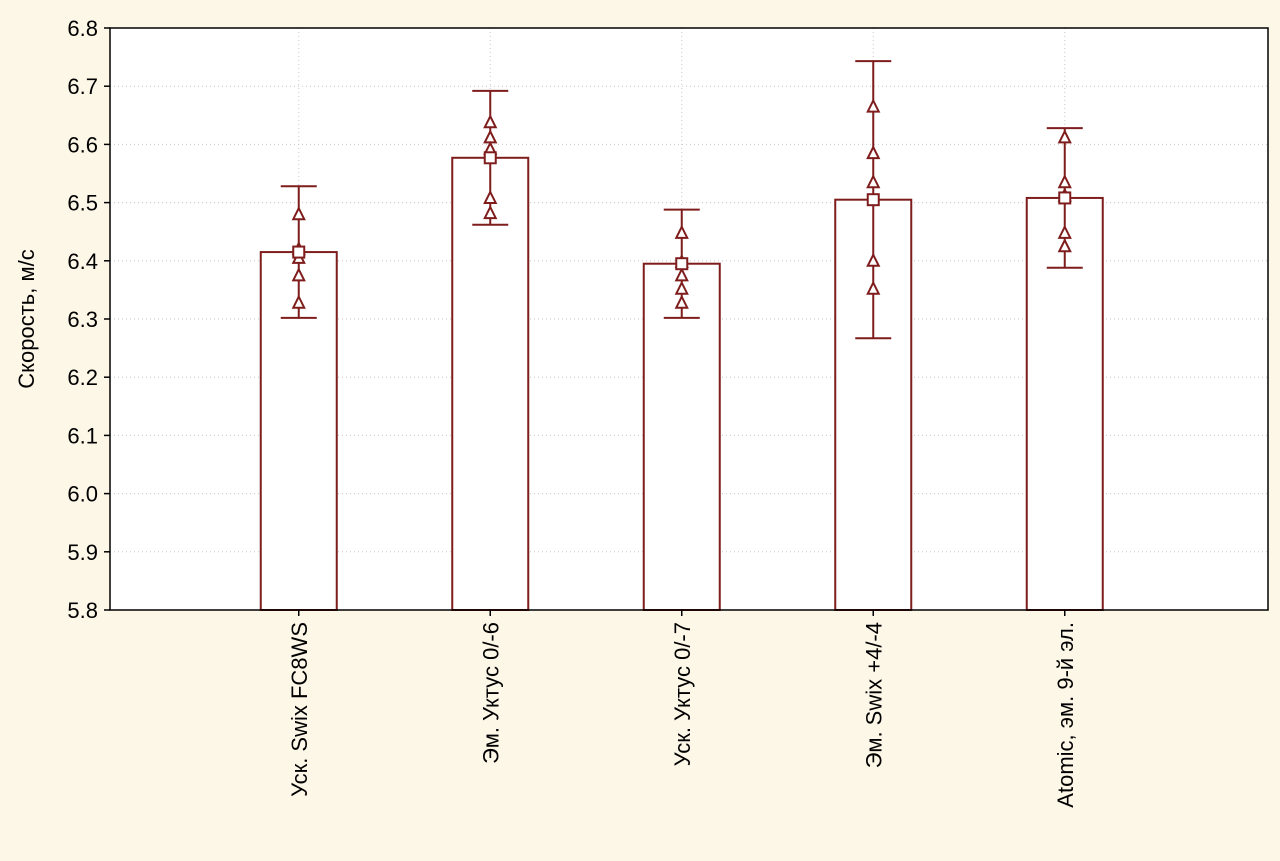 This screenshot has width=1280, height=861. Describe the element at coordinates (82, 144) in the screenshot. I see `y-tick-label: 6.6` at that location.